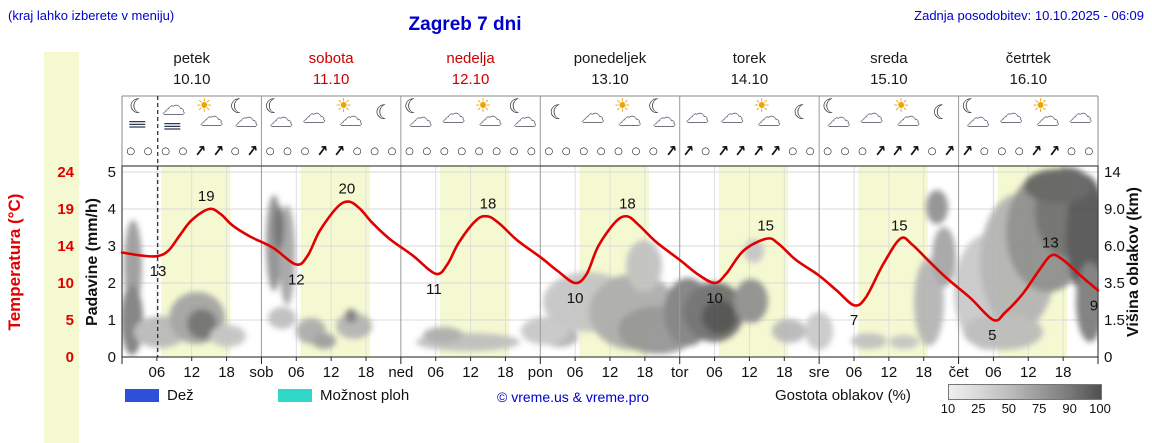  I want to click on copyright-link: © vreme.us & vreme.pro, so click(573, 397).